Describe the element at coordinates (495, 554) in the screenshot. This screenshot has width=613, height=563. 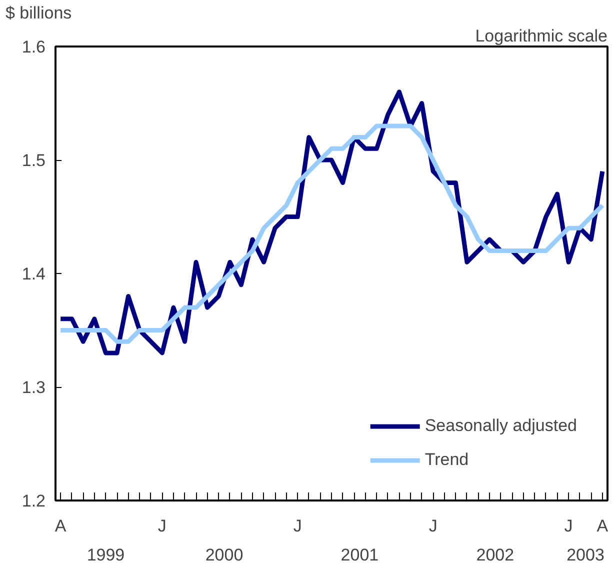
I see `text: 2002` at that location.